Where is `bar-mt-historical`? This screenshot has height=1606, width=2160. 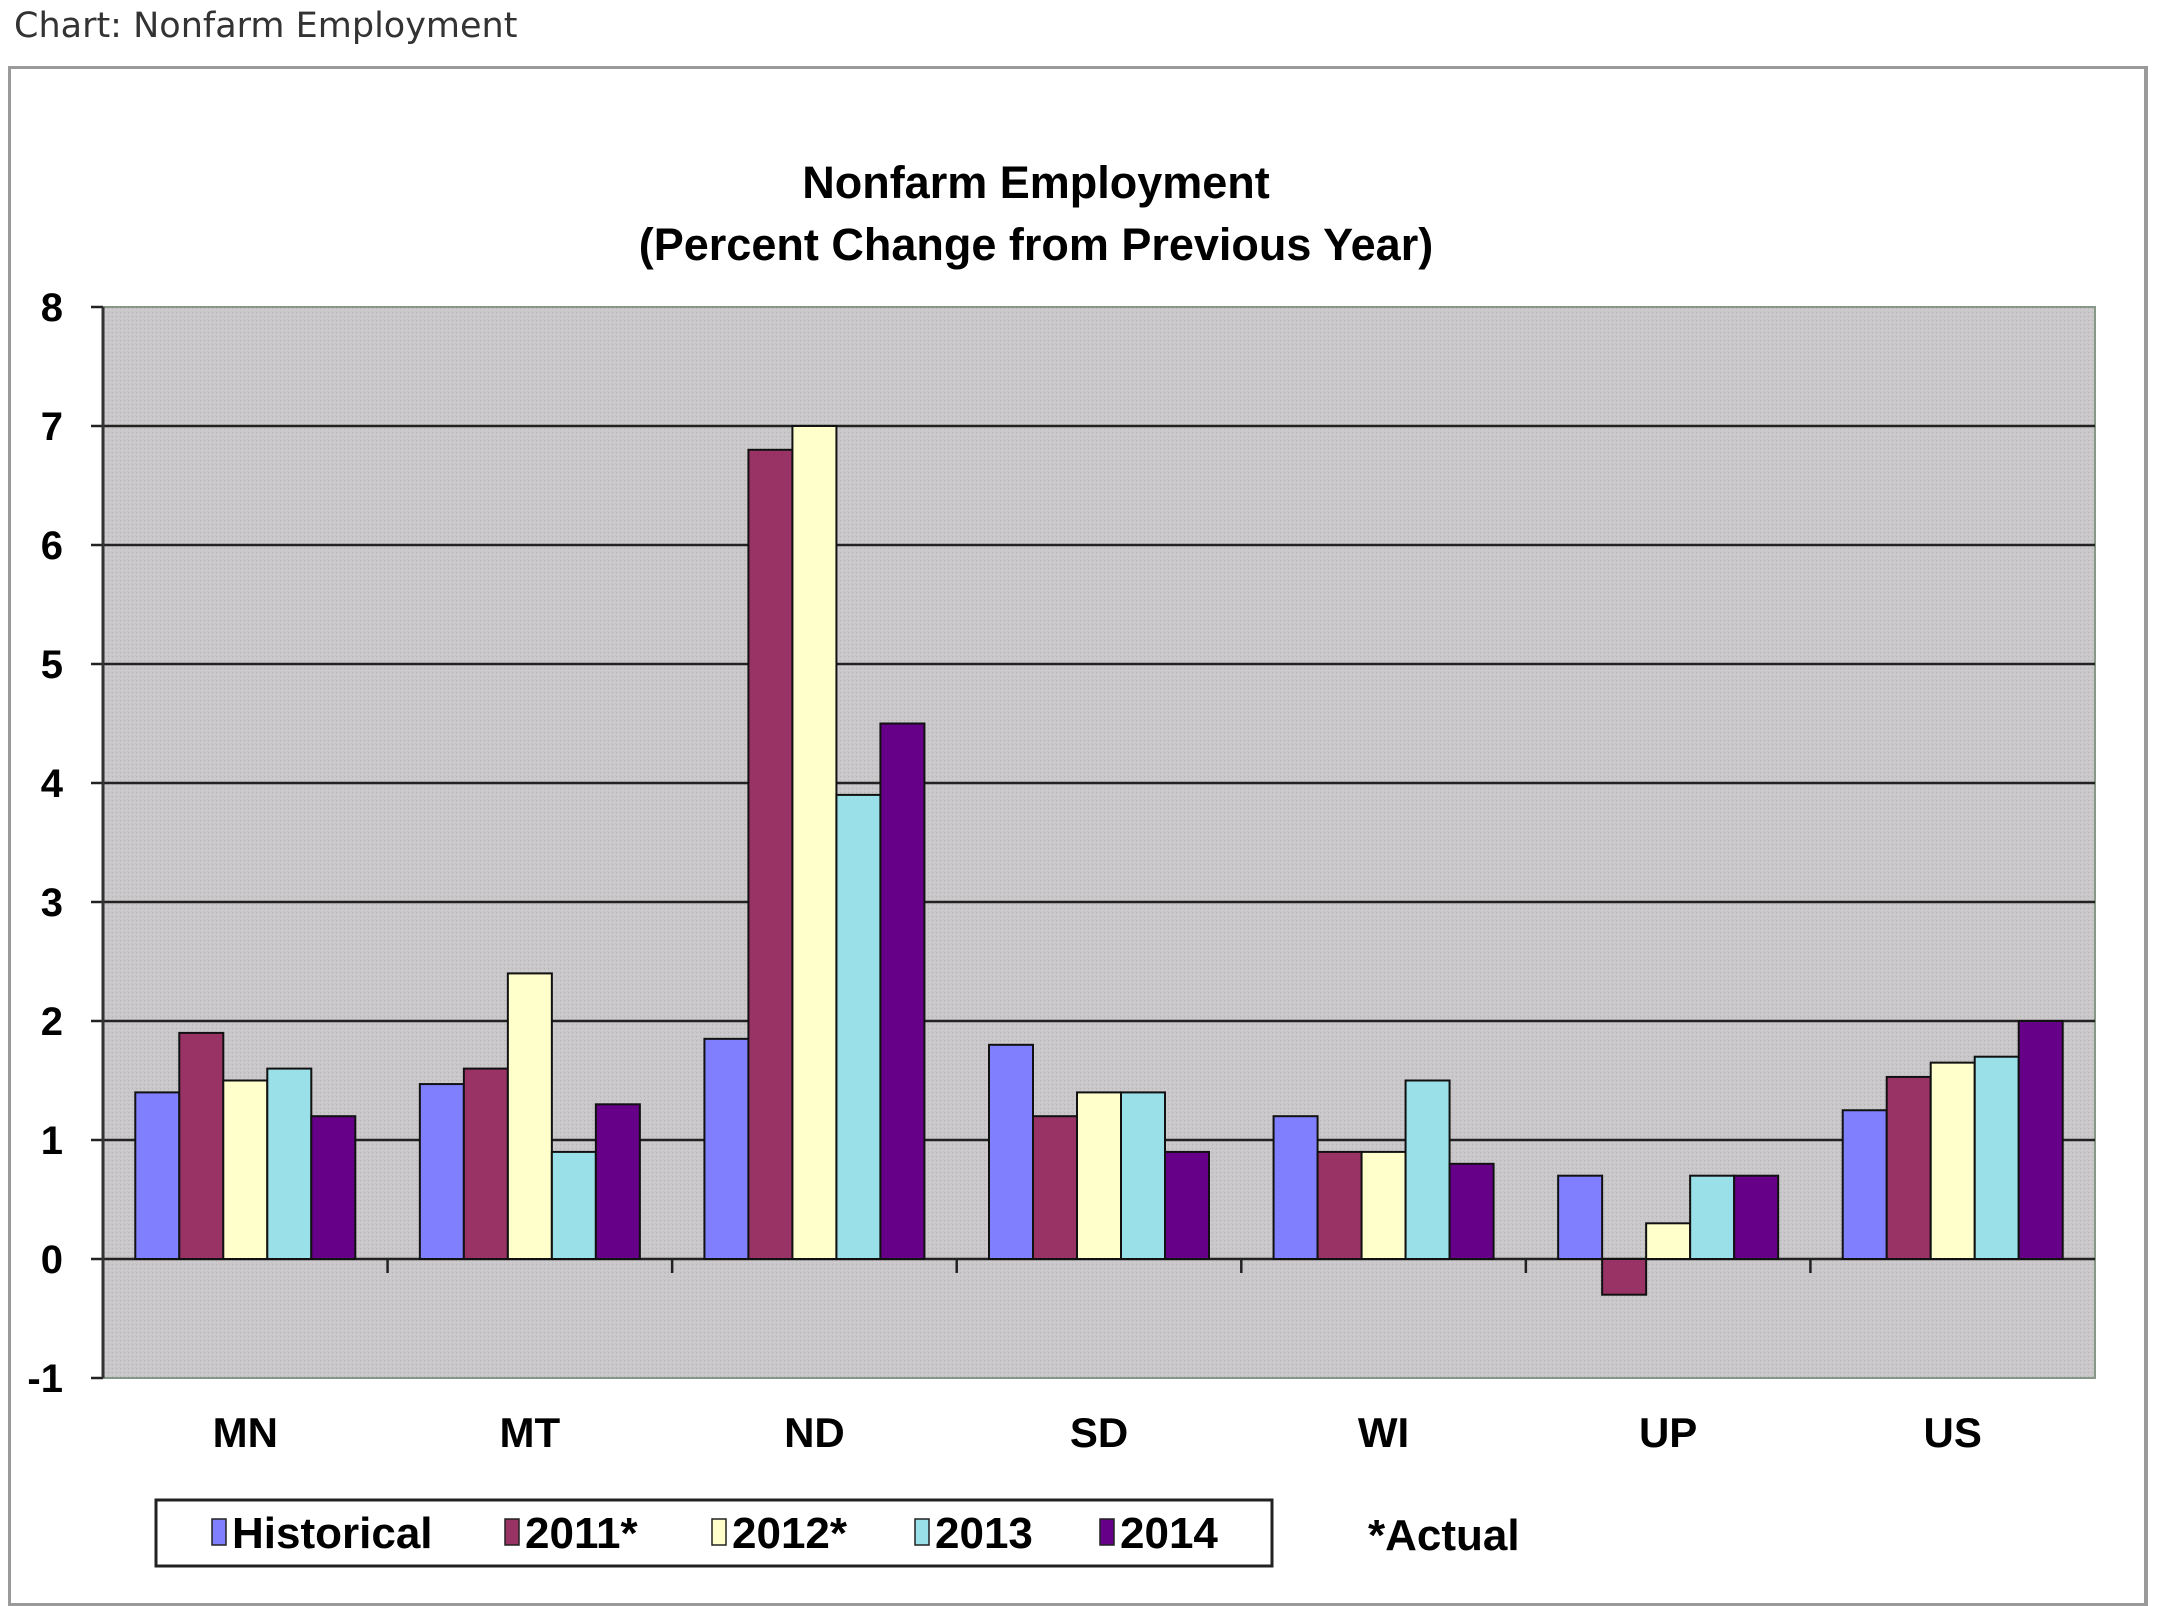 bar-mt-historical is located at coordinates (441, 1171).